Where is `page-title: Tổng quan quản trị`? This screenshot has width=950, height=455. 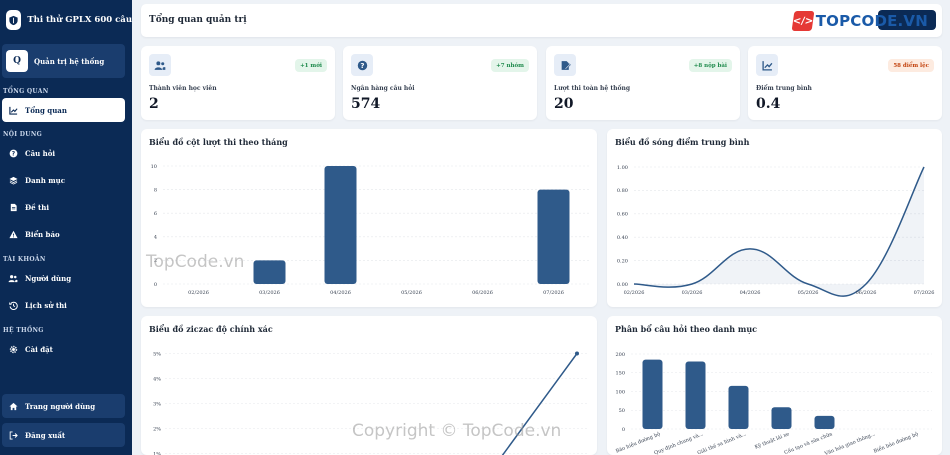
page-title: Tổng quan quản trị is located at coordinates (198, 20).